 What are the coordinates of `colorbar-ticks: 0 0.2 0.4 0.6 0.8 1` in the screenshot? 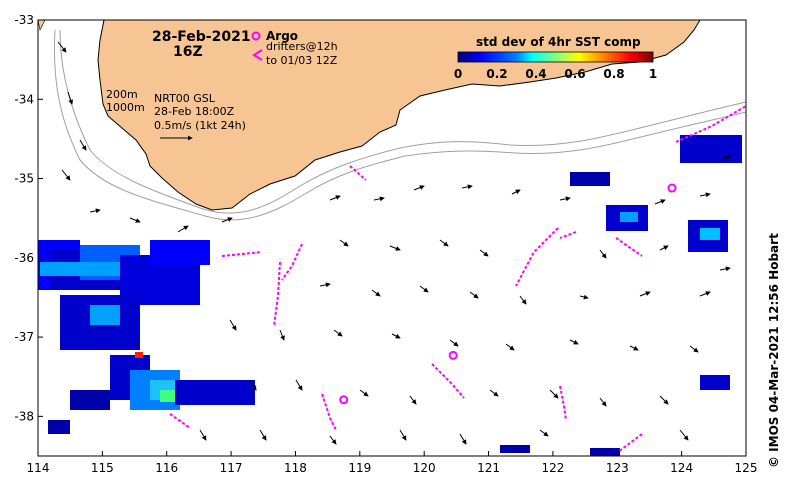 It's located at (555, 74).